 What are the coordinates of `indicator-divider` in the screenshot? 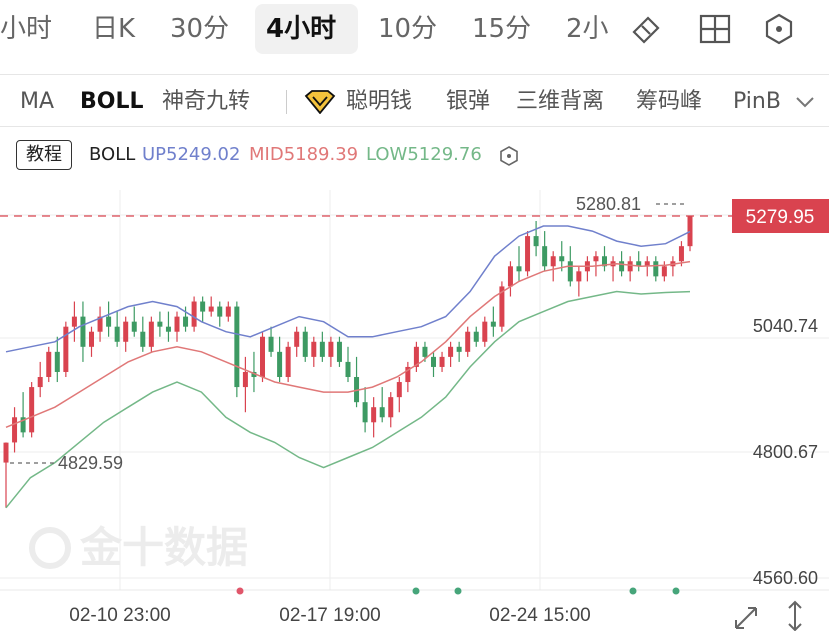 It's located at (414, 126).